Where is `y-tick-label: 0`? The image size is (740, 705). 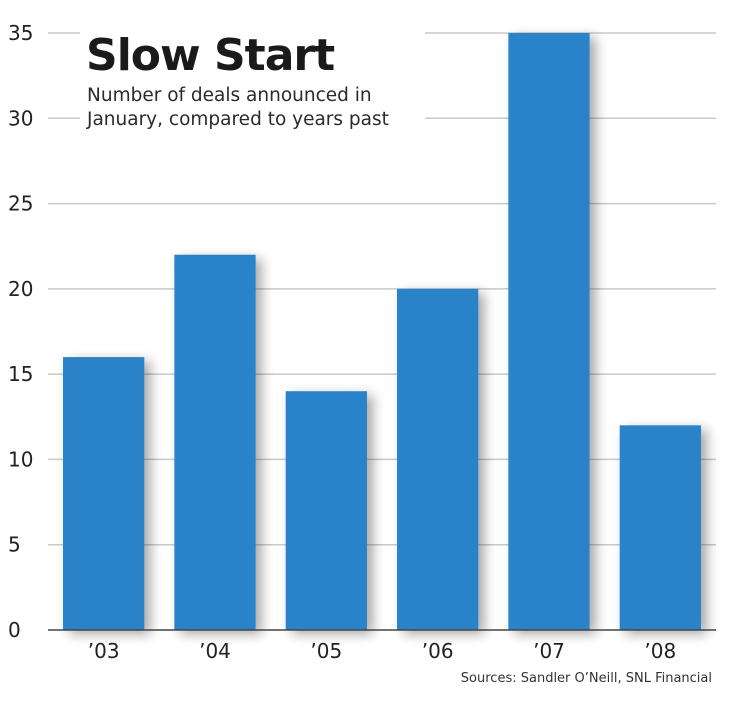
y-tick-label: 0 is located at coordinates (14, 630).